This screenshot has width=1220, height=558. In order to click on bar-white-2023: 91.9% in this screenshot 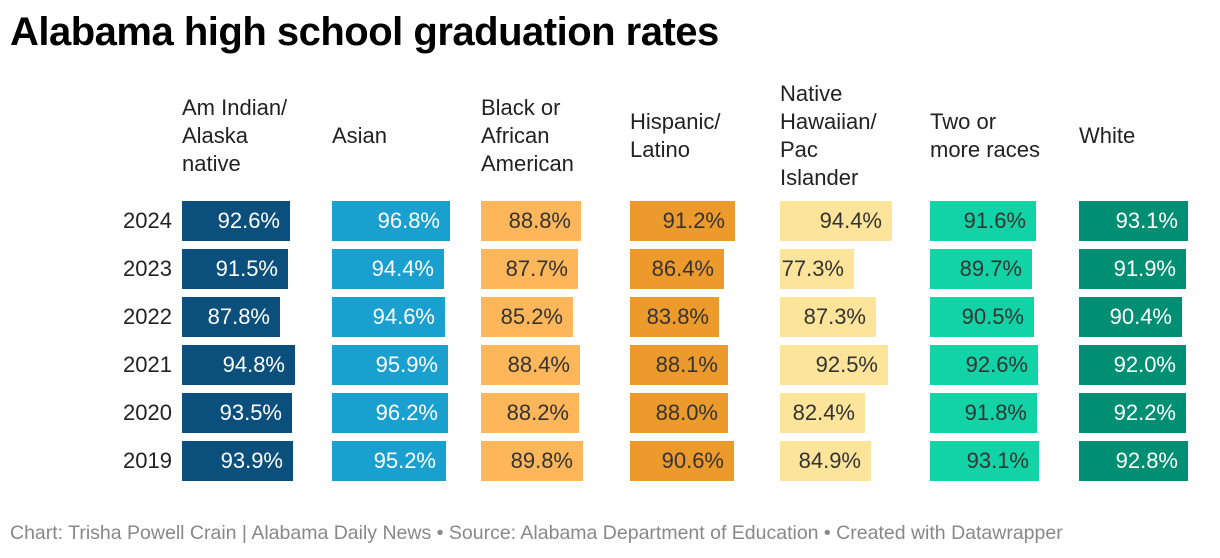, I will do `click(1132, 269)`.